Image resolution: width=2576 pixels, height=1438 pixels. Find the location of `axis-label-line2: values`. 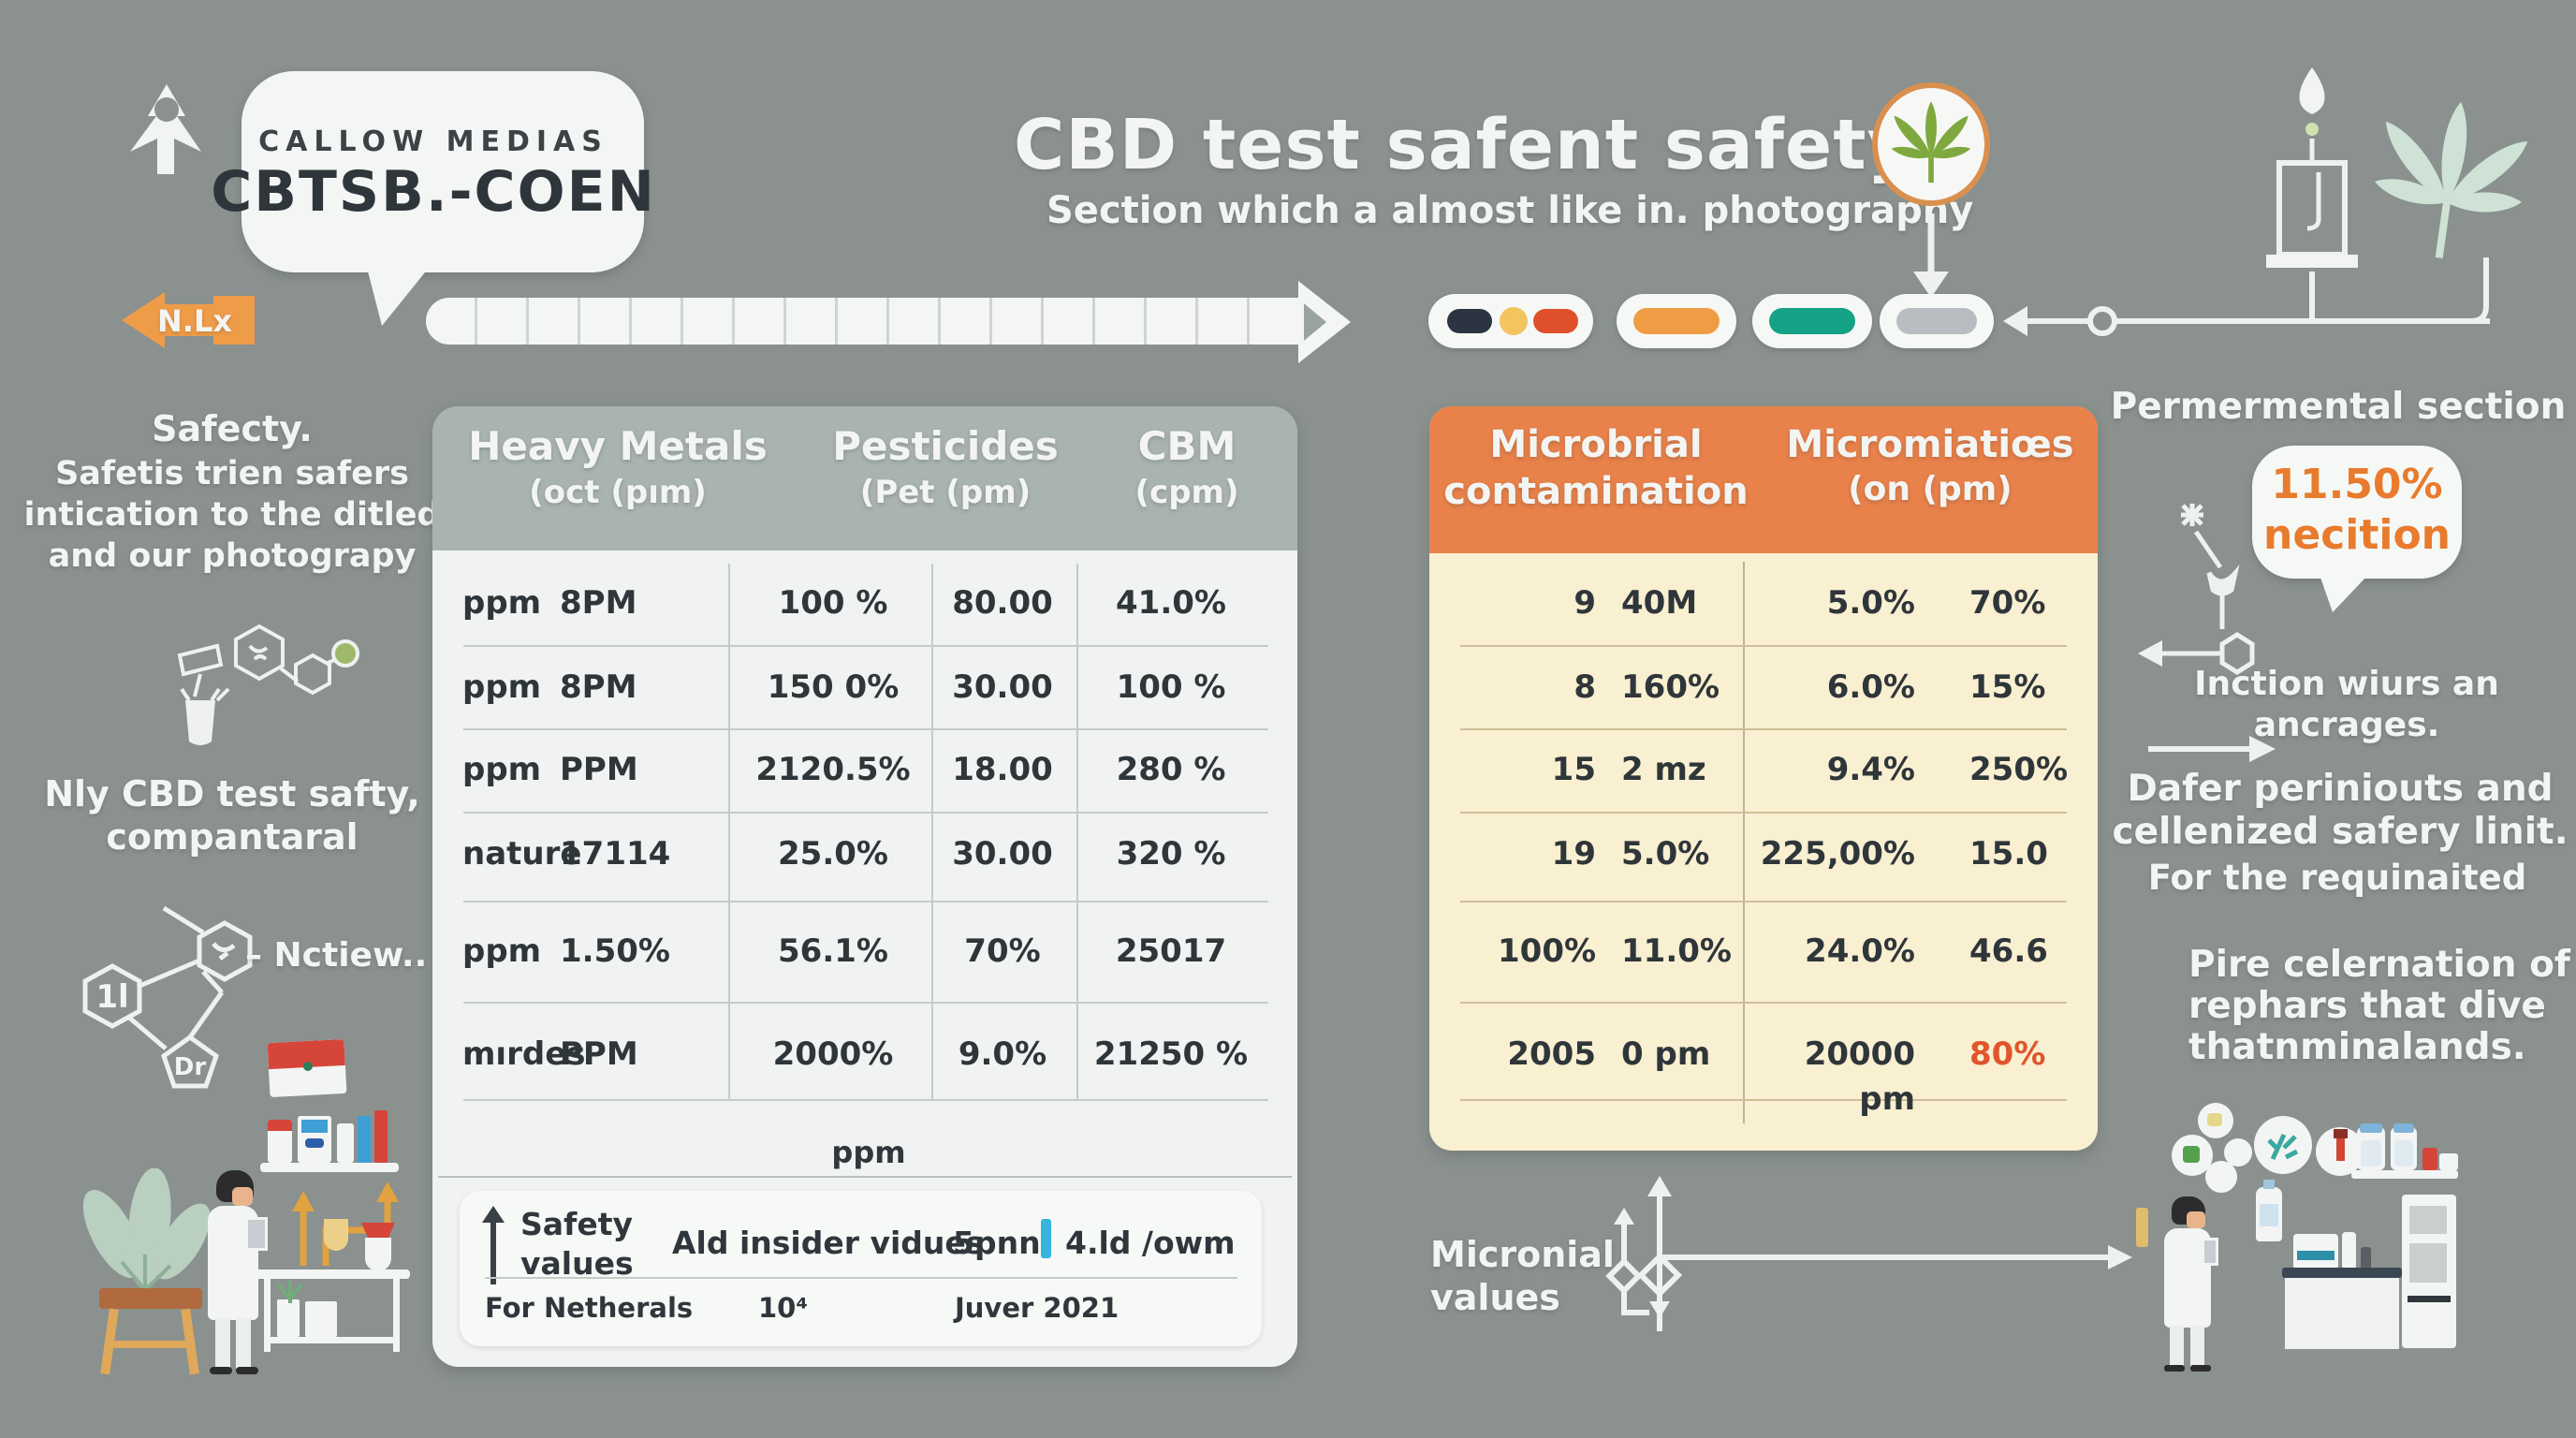

axis-label-line2: values is located at coordinates (1495, 1297).